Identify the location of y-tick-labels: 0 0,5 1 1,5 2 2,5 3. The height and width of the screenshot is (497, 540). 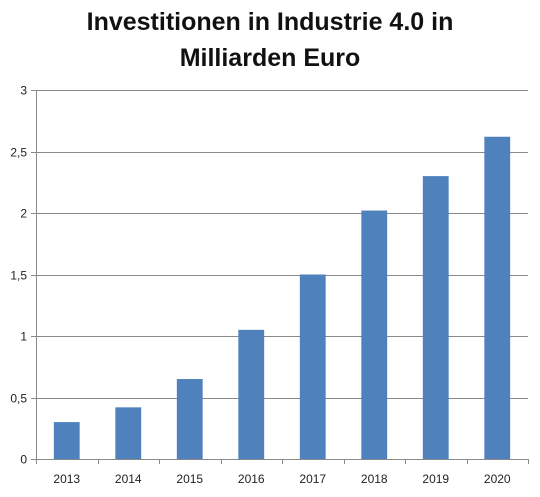
(18, 275).